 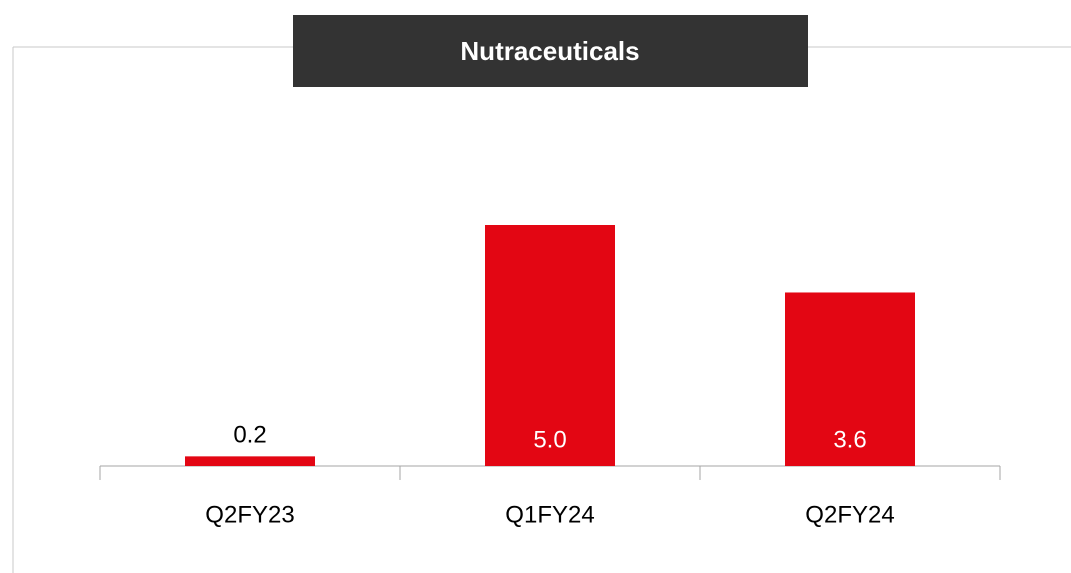 I want to click on chart-title: Nutraceuticals, so click(x=549, y=51).